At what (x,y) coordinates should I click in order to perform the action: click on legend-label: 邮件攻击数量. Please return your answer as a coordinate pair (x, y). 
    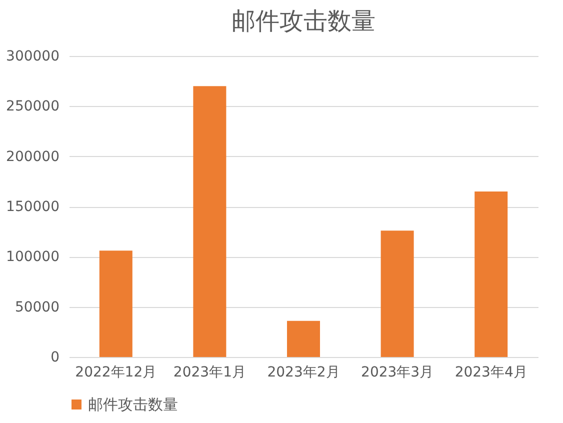
    Looking at the image, I should click on (133, 405).